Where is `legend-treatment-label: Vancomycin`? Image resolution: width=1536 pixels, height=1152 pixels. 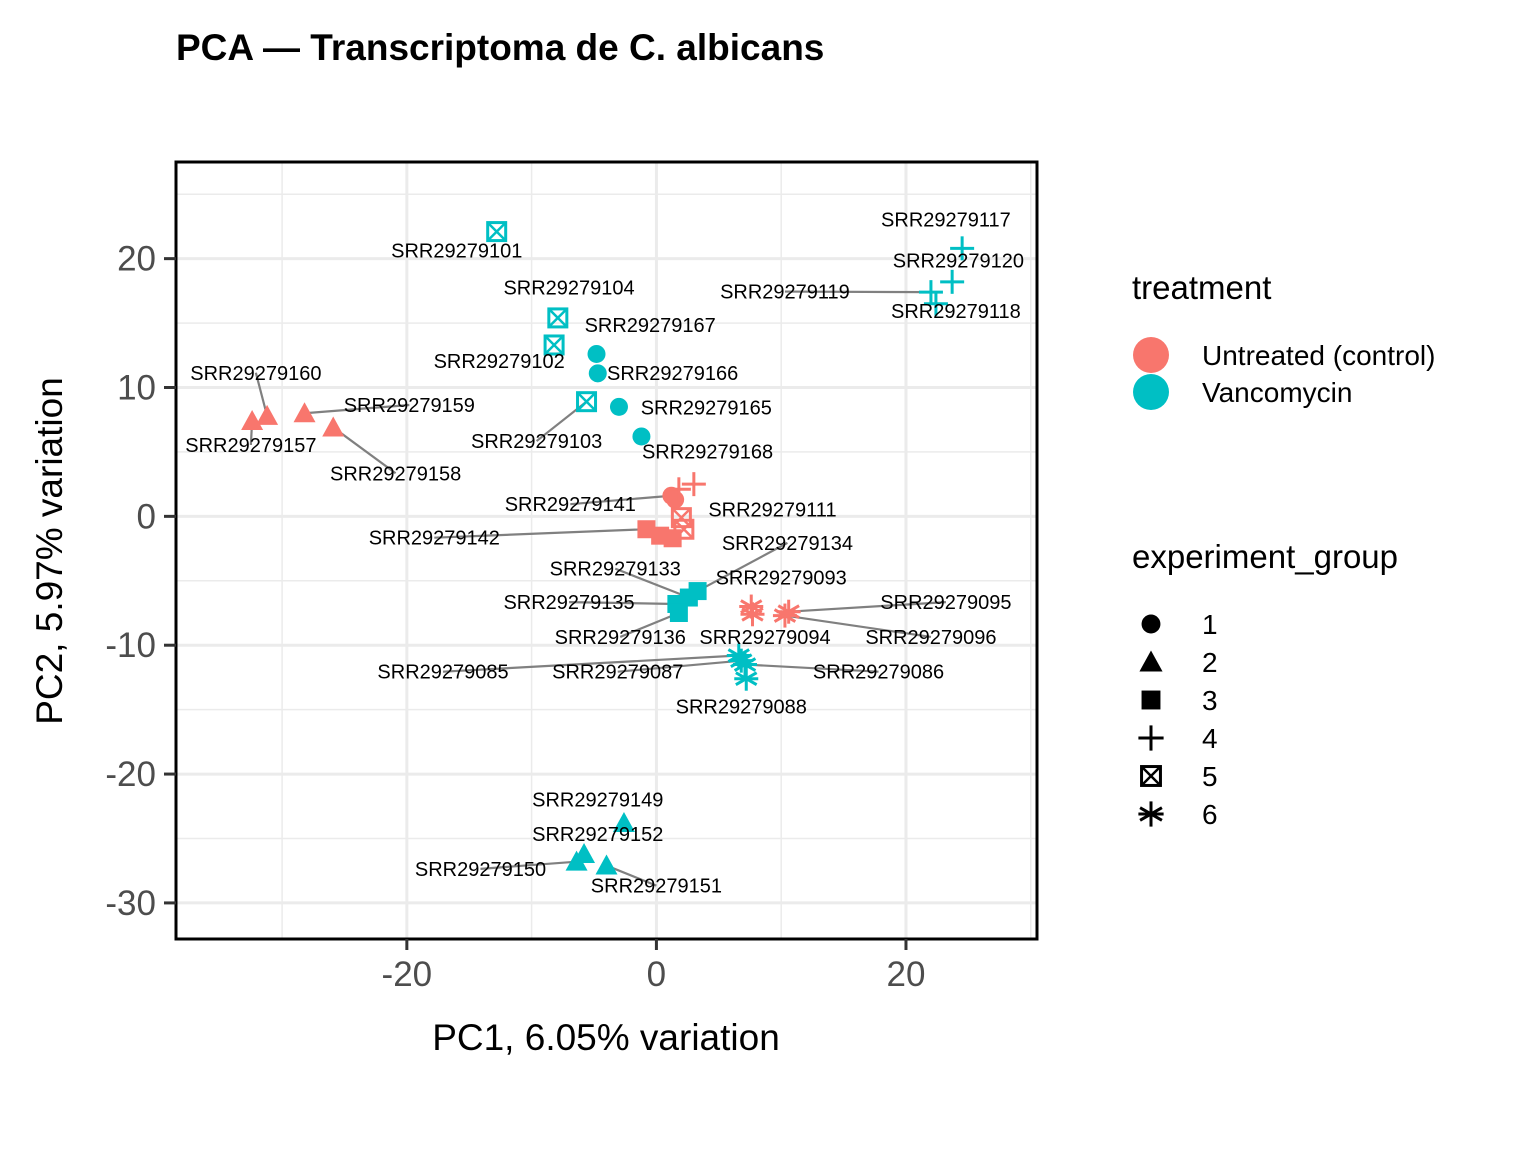
legend-treatment-label: Vancomycin is located at coordinates (1277, 392).